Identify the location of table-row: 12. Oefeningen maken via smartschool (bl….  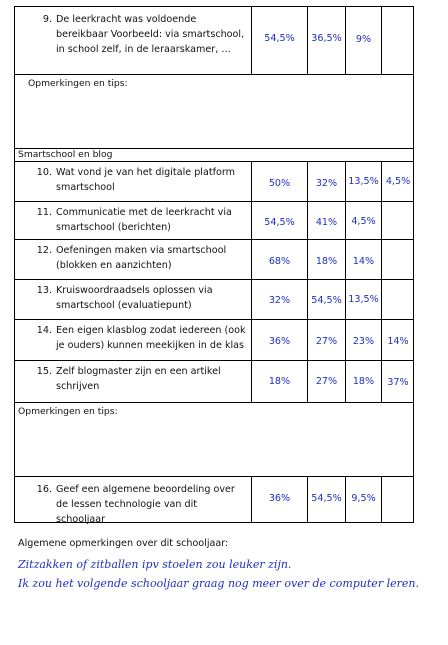
(214, 259).